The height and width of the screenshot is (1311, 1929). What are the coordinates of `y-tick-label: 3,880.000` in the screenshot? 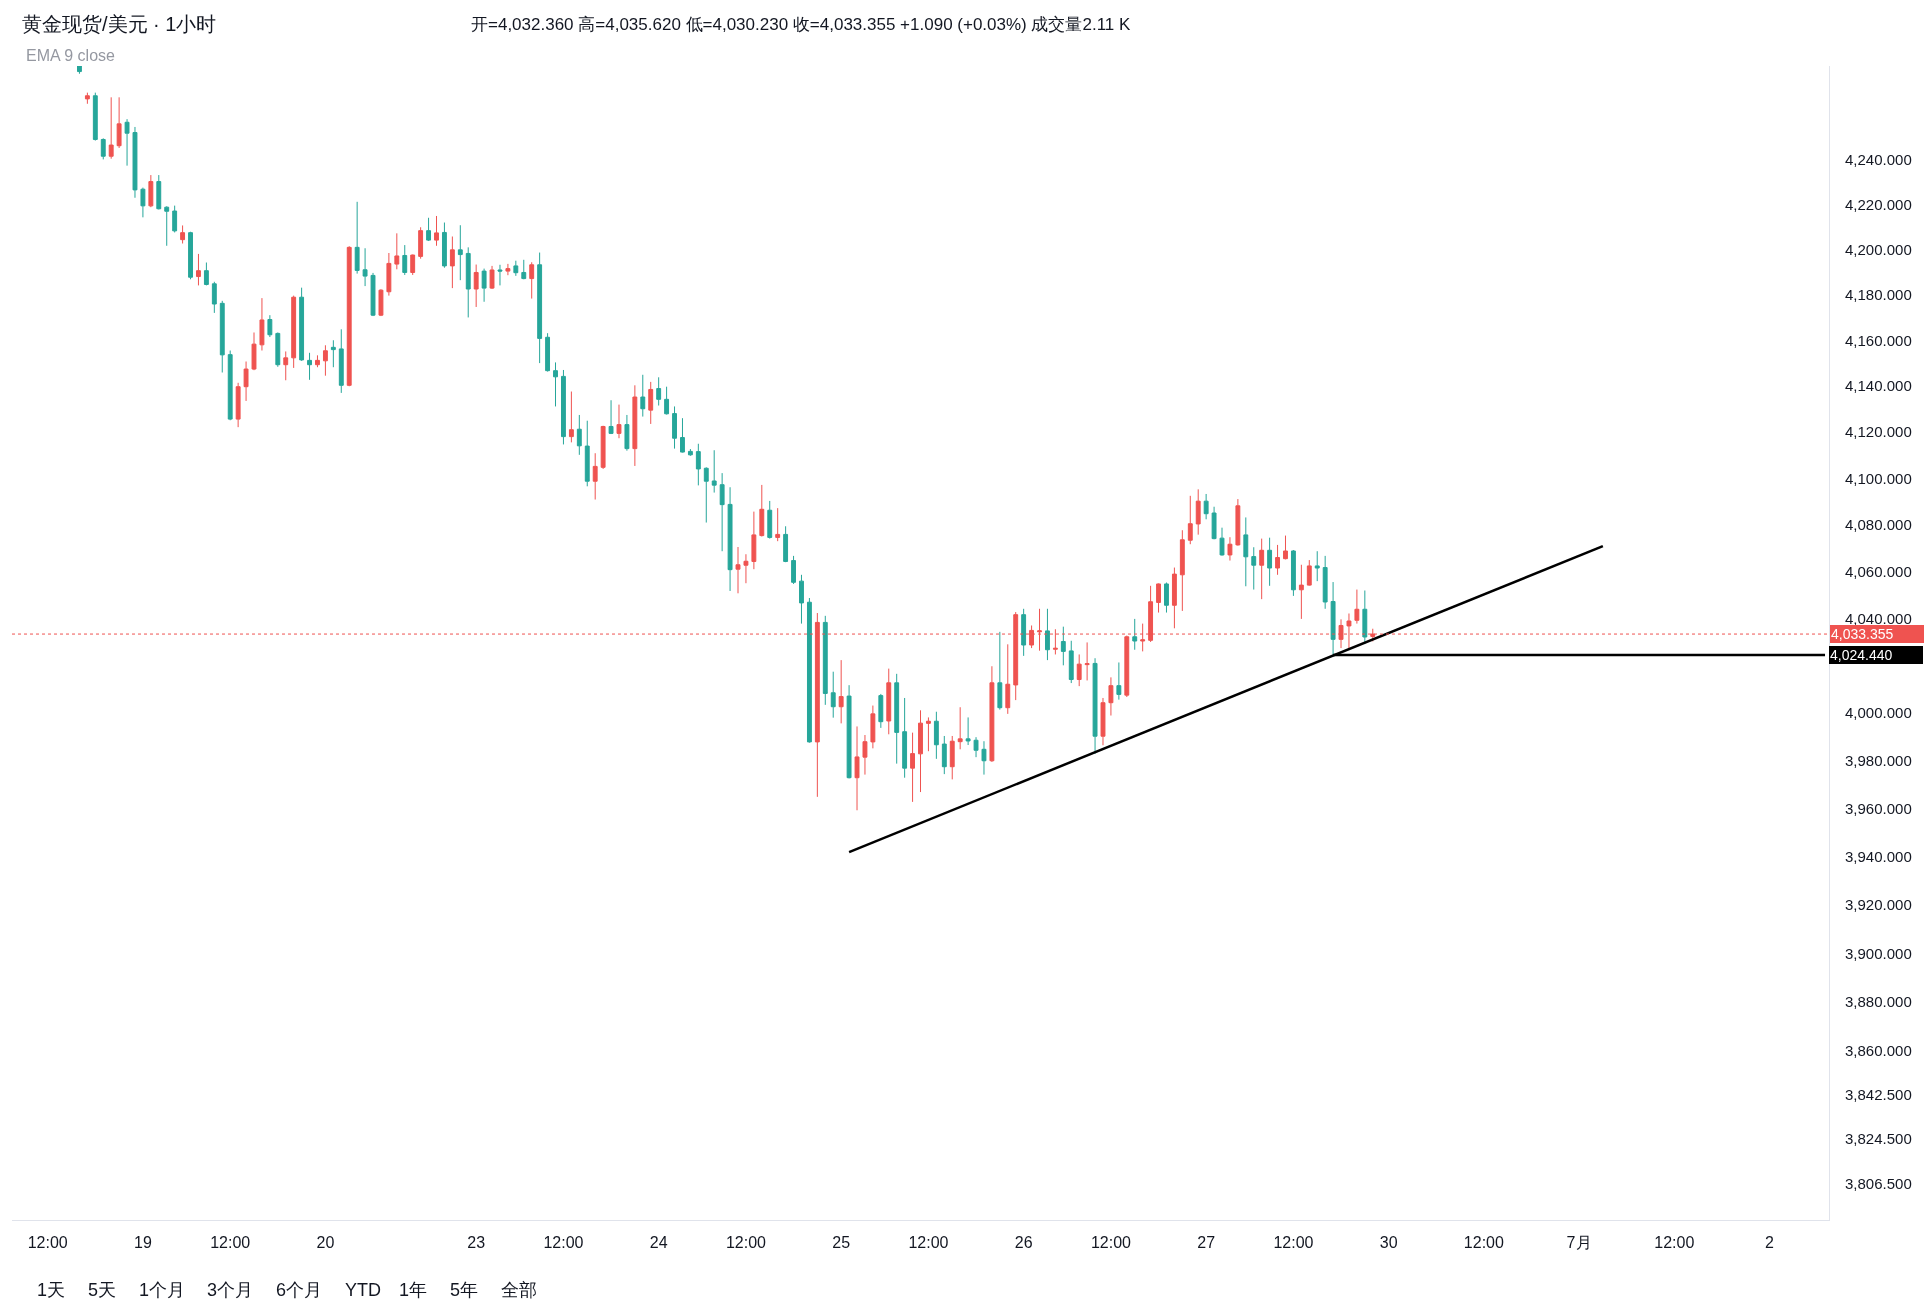 It's located at (1878, 1002).